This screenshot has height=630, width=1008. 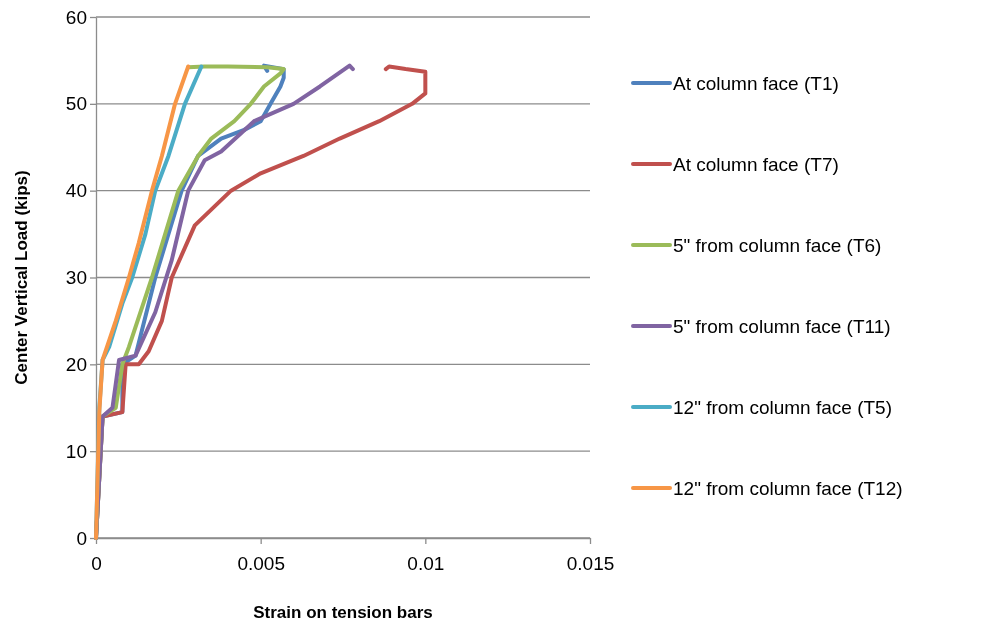 I want to click on x-tick-label: 0, so click(x=96, y=563).